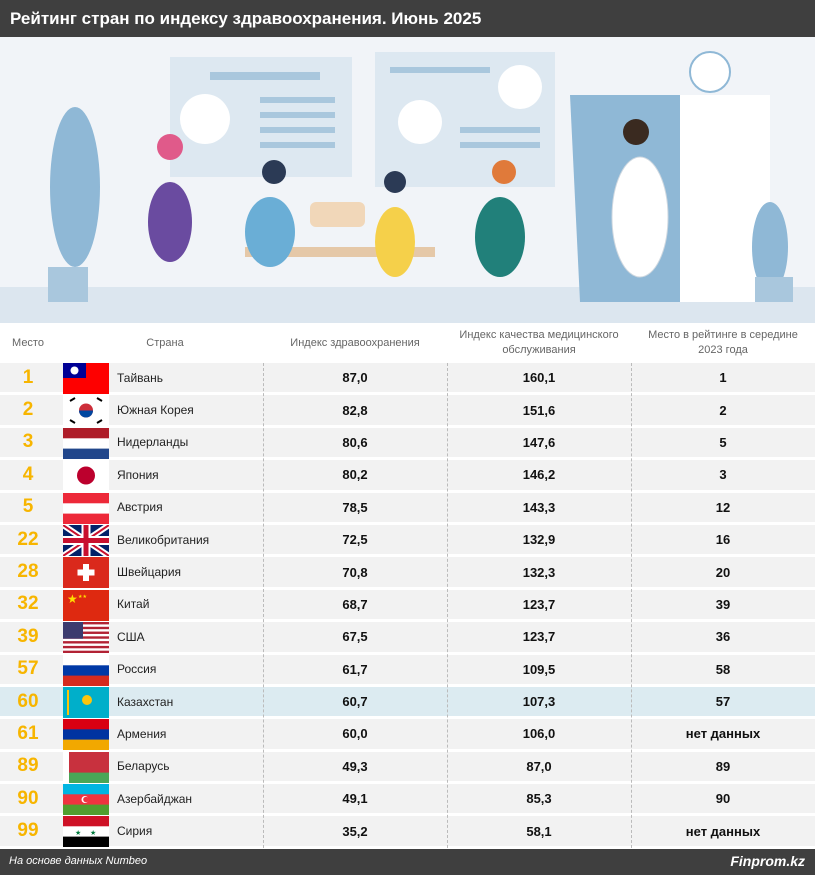  I want to click on country-name: Тайвань, so click(140, 377).